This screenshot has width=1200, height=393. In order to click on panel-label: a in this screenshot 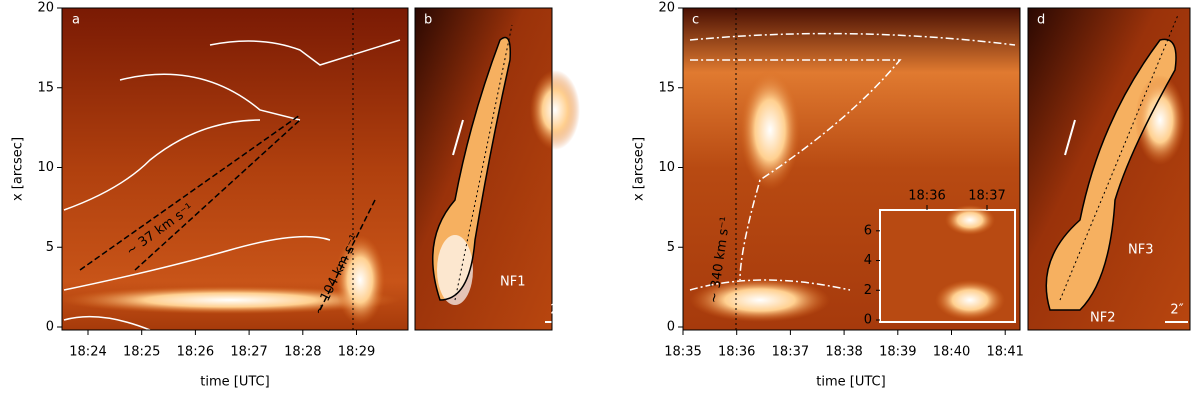, I will do `click(76, 20)`.